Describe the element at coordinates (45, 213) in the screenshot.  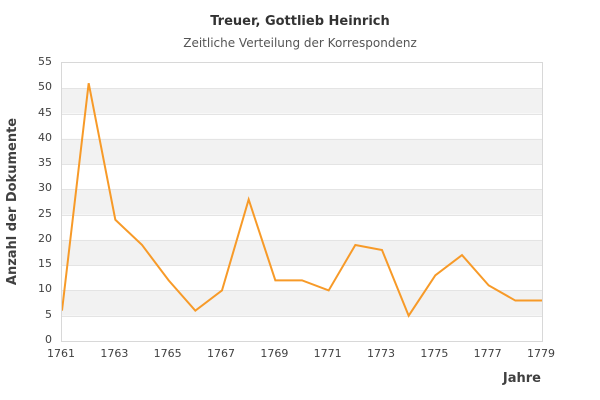
I see `y-tick-label: 25` at that location.